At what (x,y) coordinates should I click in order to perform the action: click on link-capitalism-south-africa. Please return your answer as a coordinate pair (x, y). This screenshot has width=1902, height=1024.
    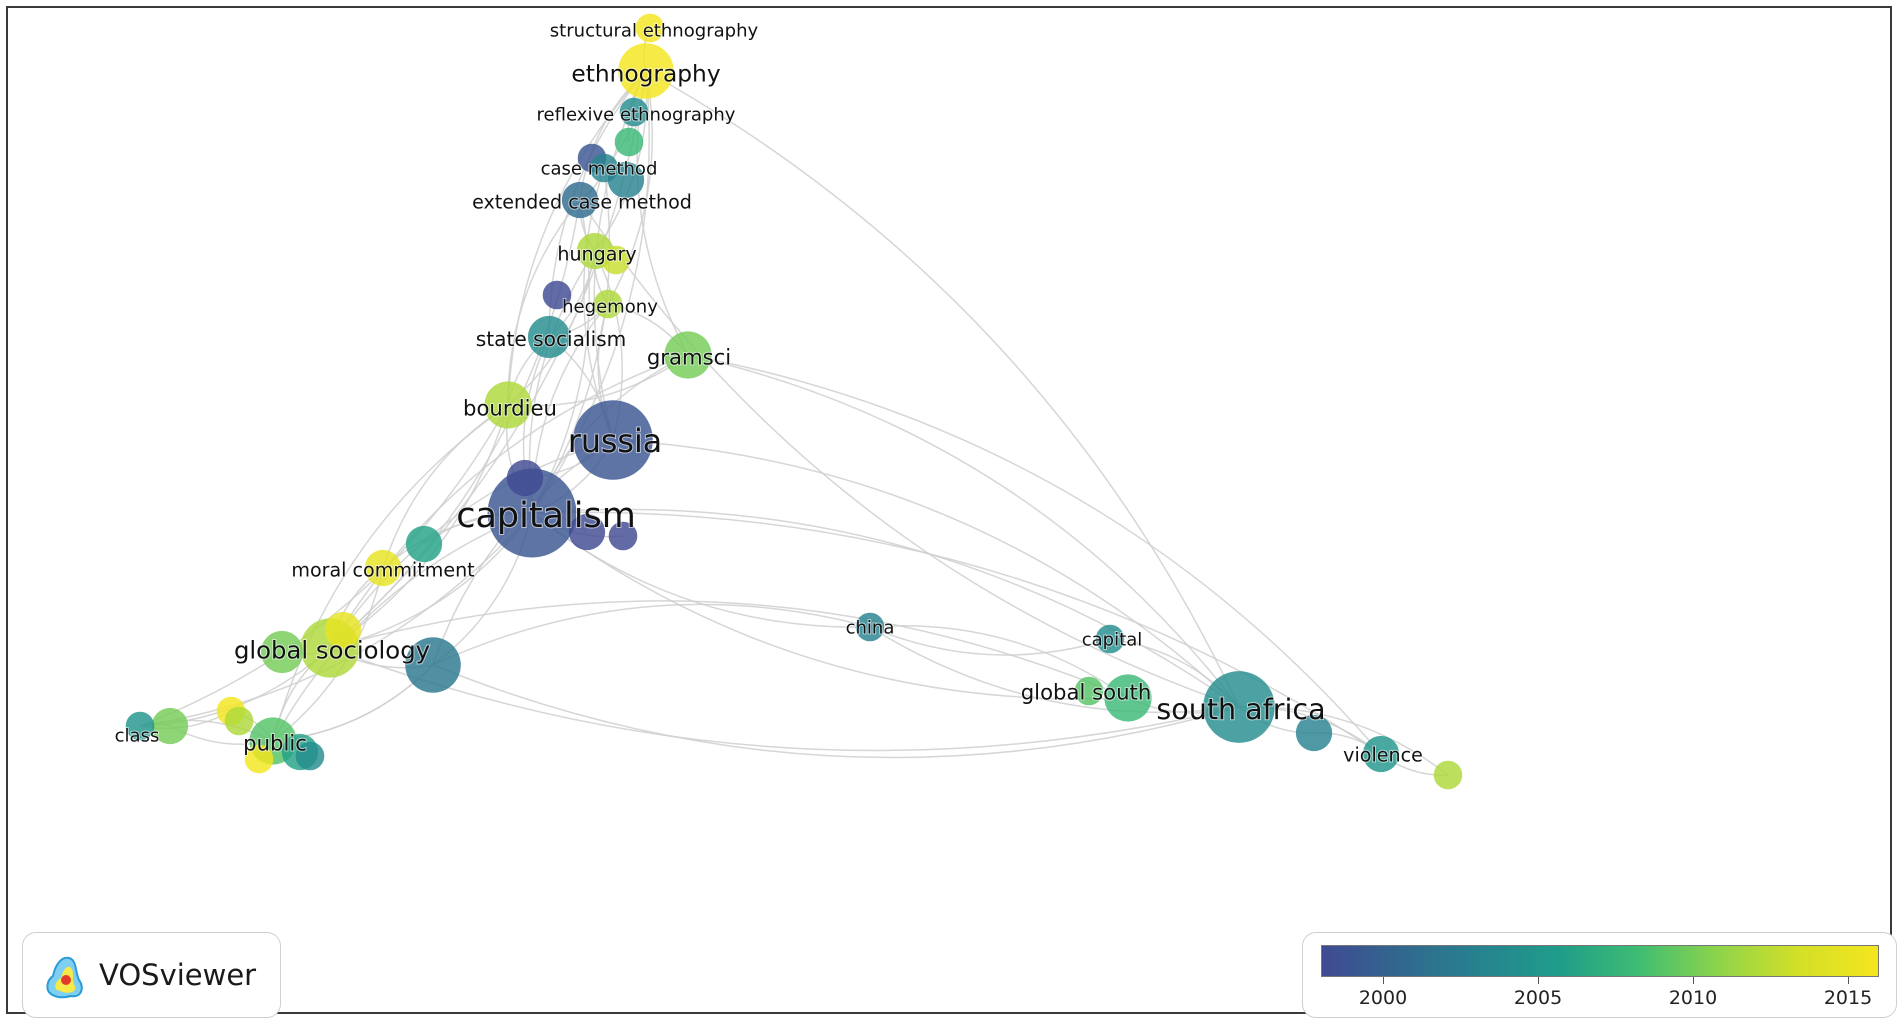
    Looking at the image, I should click on (885, 608).